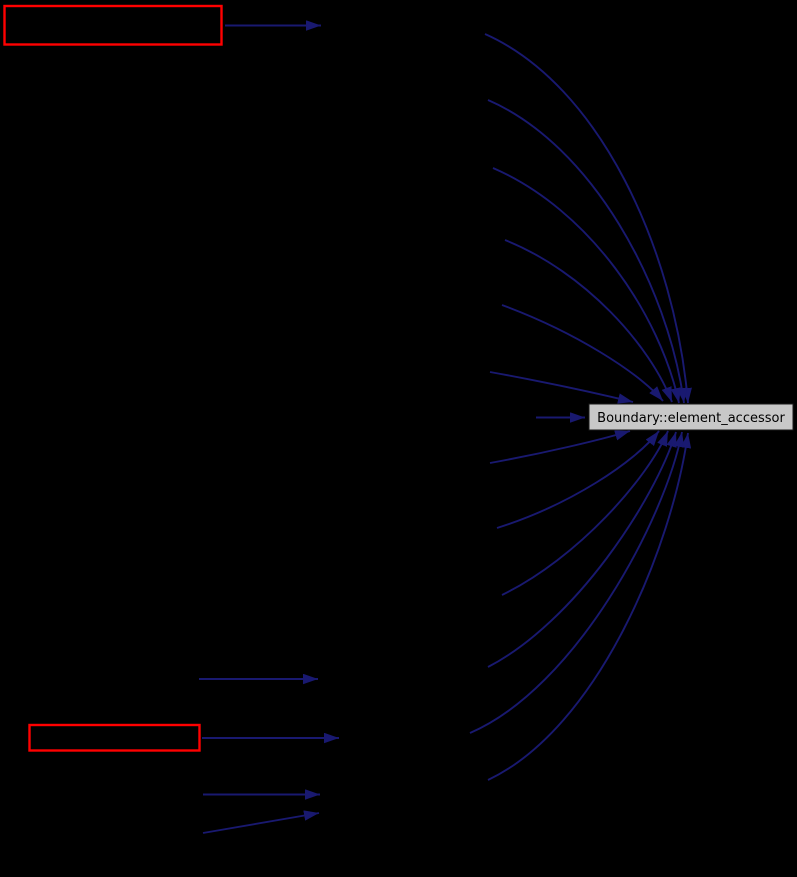  I want to click on focus-node-box, so click(691, 417).